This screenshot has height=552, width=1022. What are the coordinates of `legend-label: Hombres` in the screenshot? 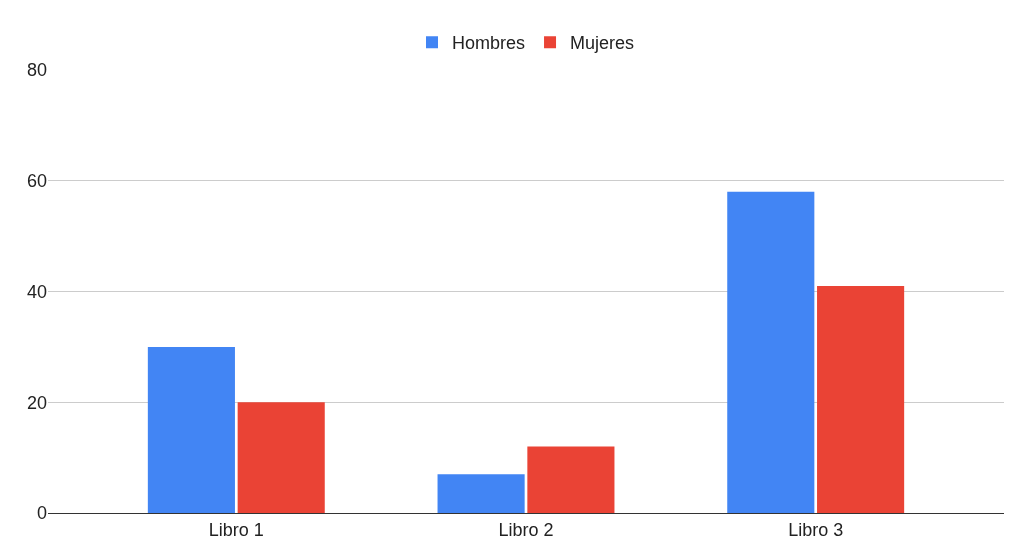 It's located at (489, 43).